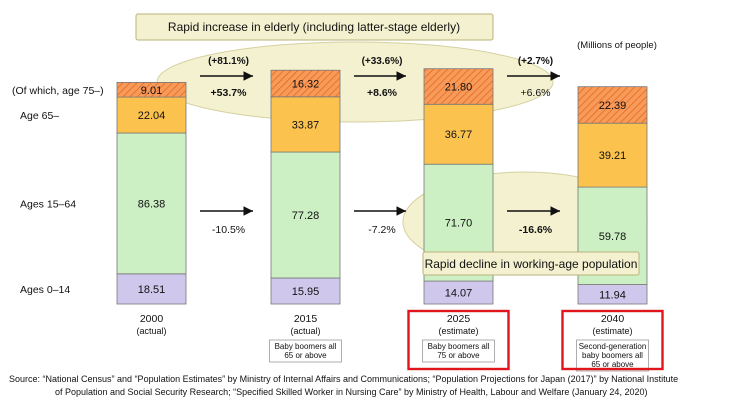  What do you see at coordinates (306, 346) in the screenshot?
I see `category-subnote-2015-0: Baby boomers all` at bounding box center [306, 346].